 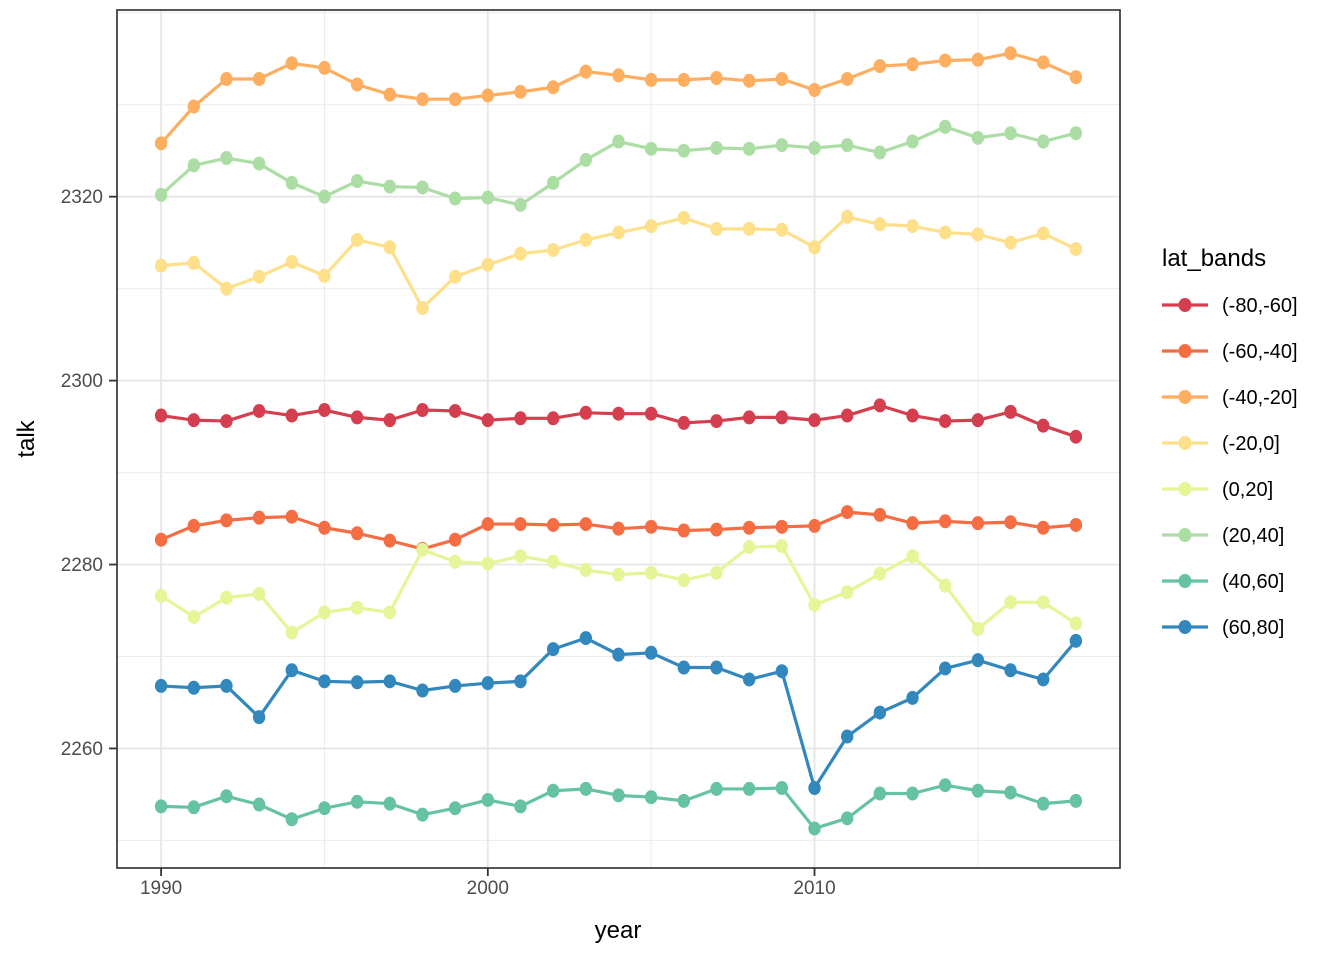 I want to click on x-tick-label: 2010, so click(x=814, y=888).